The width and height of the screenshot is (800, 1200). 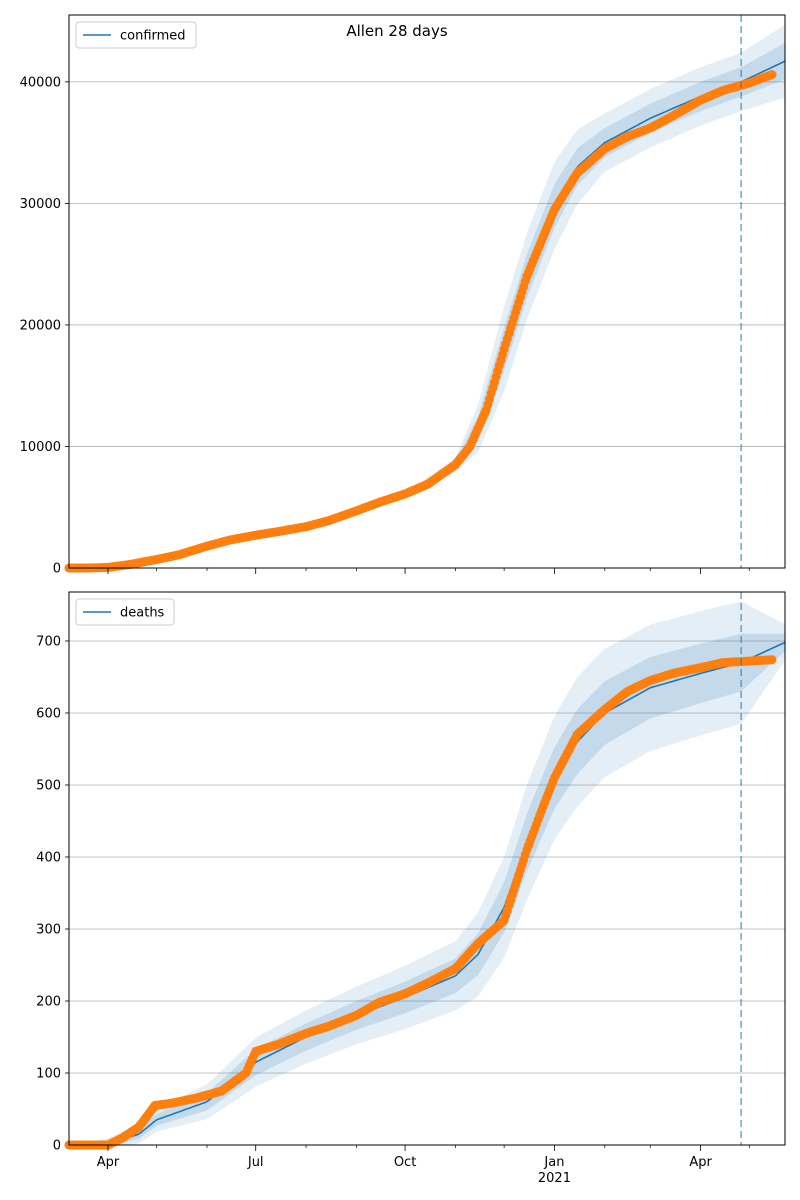 I want to click on y-tick-label: 400, so click(x=48, y=857).